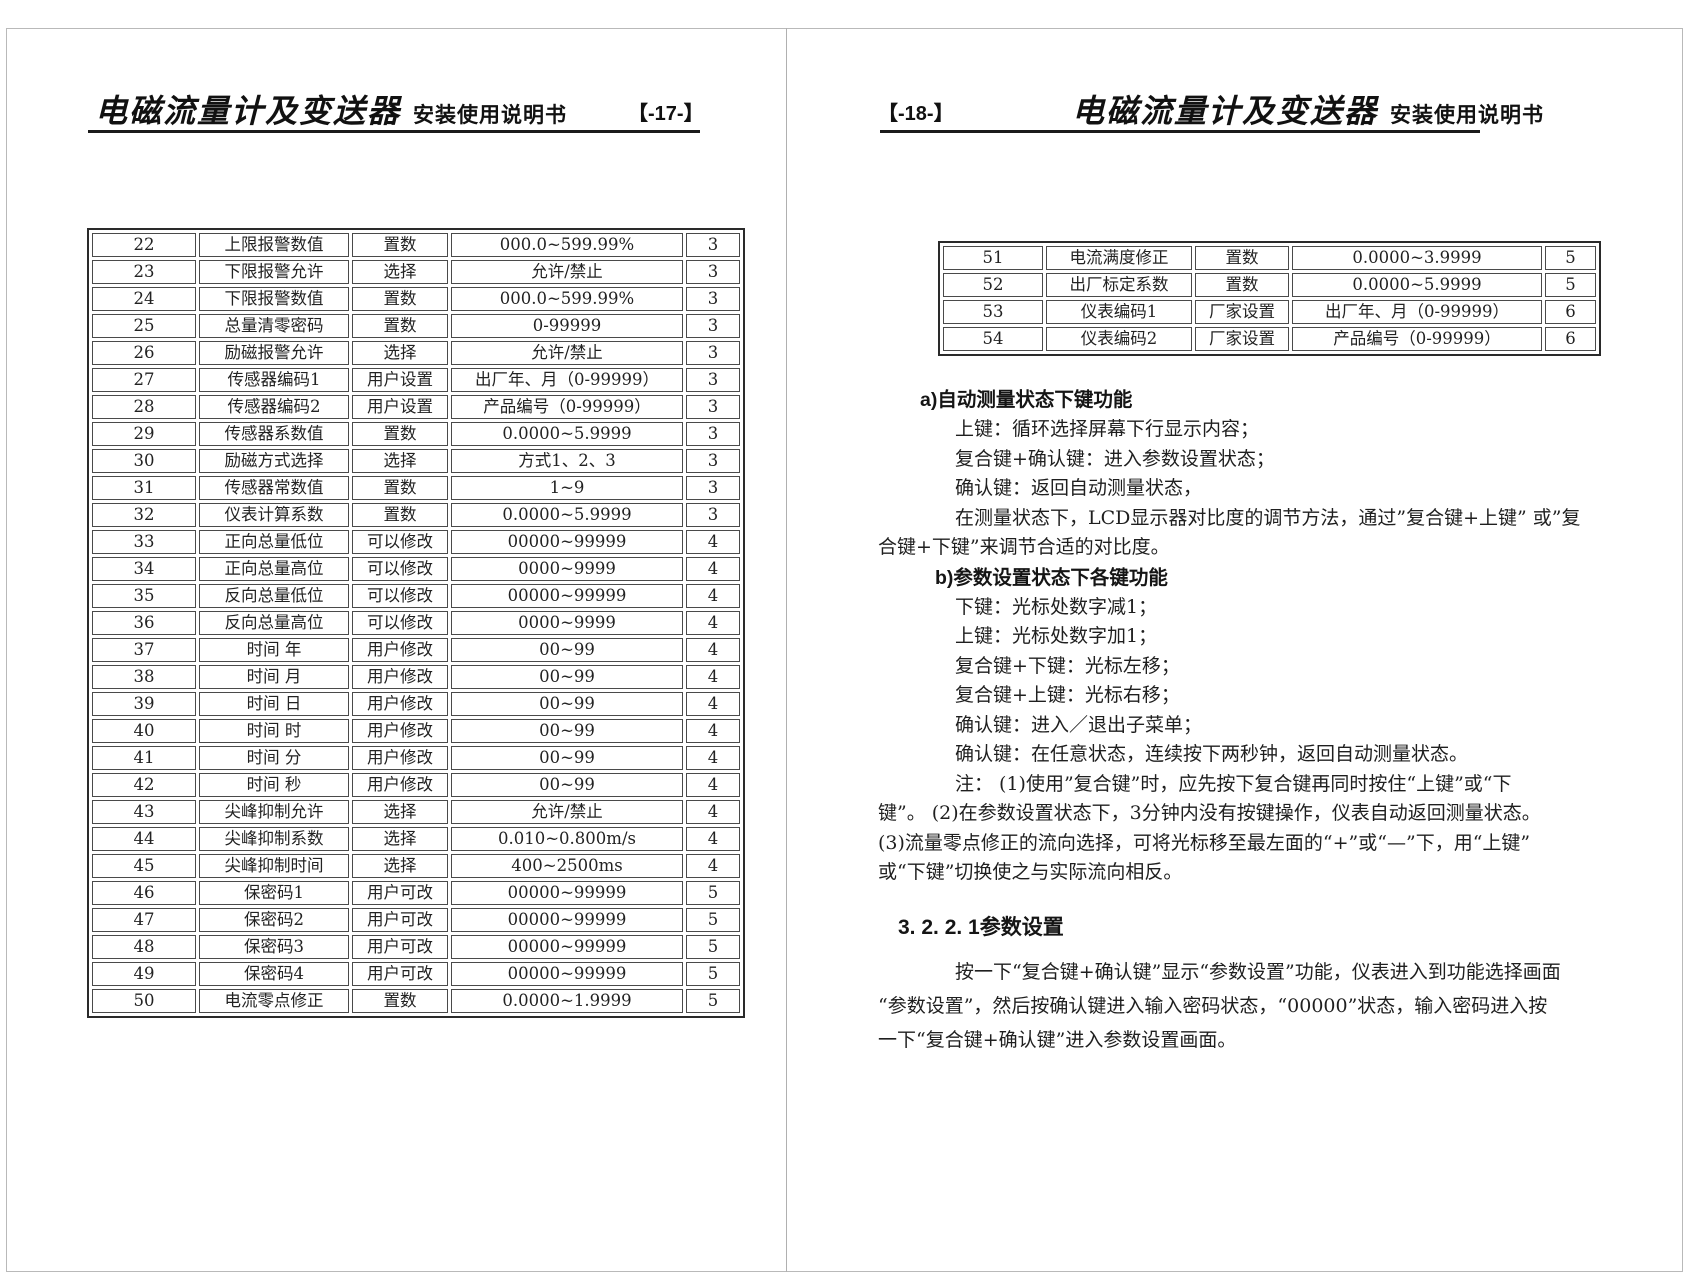 The width and height of the screenshot is (1689, 1276). I want to click on table-cell: 48, so click(144, 947).